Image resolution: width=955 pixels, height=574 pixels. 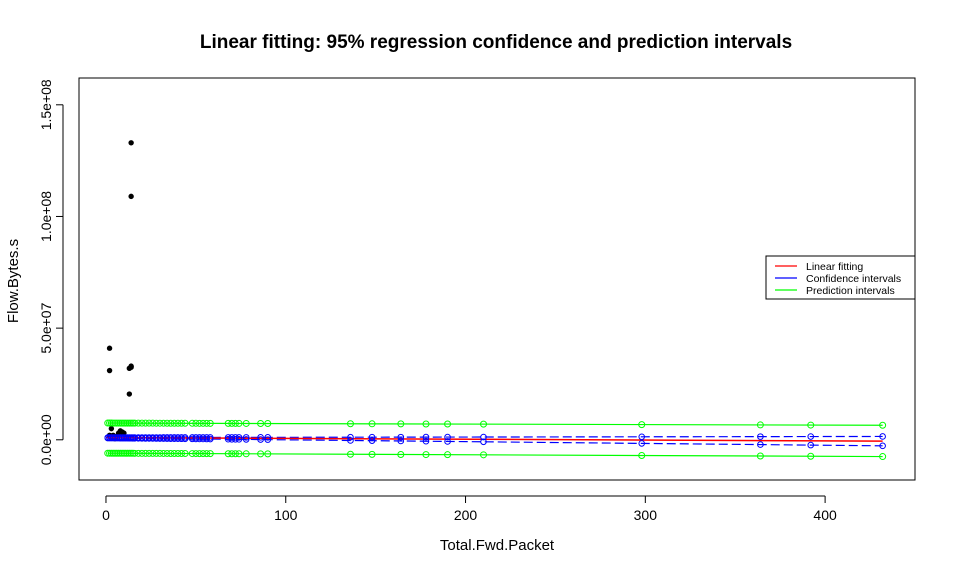 What do you see at coordinates (13, 281) in the screenshot?
I see `y-axis-label: Flow.Bytes.s` at bounding box center [13, 281].